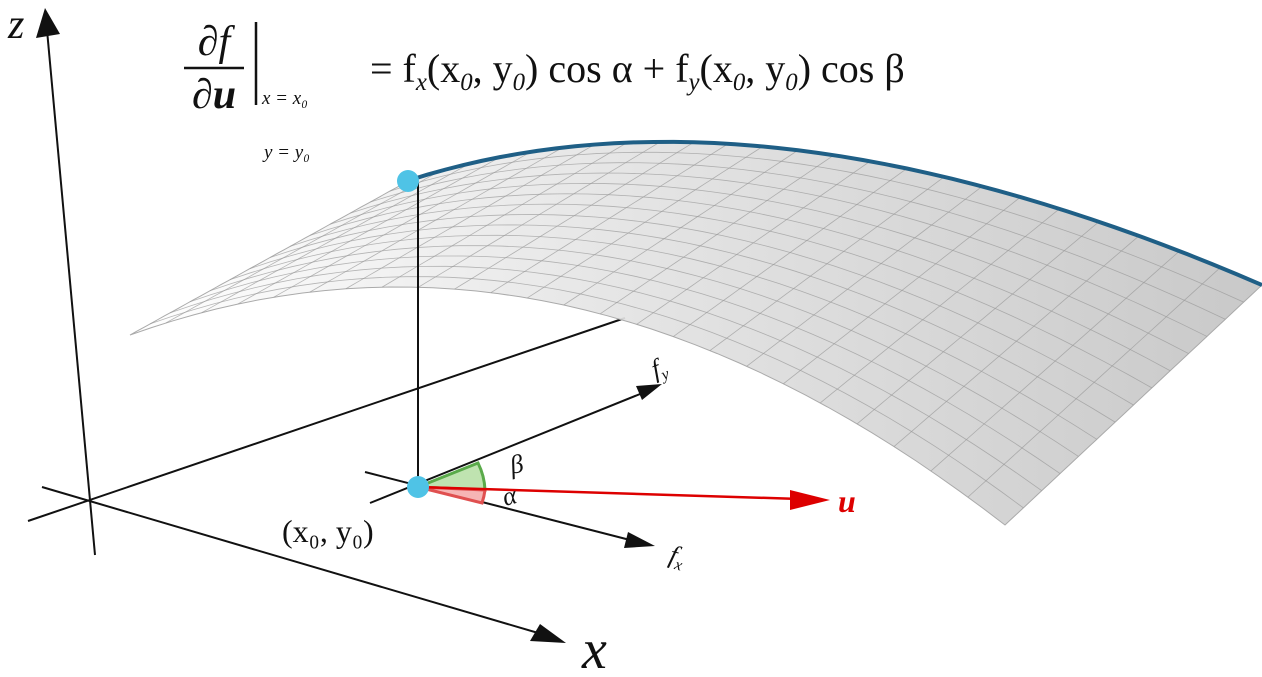 The image size is (1262, 677). Describe the element at coordinates (393, 68) in the screenshot. I see `text-part: = f` at that location.